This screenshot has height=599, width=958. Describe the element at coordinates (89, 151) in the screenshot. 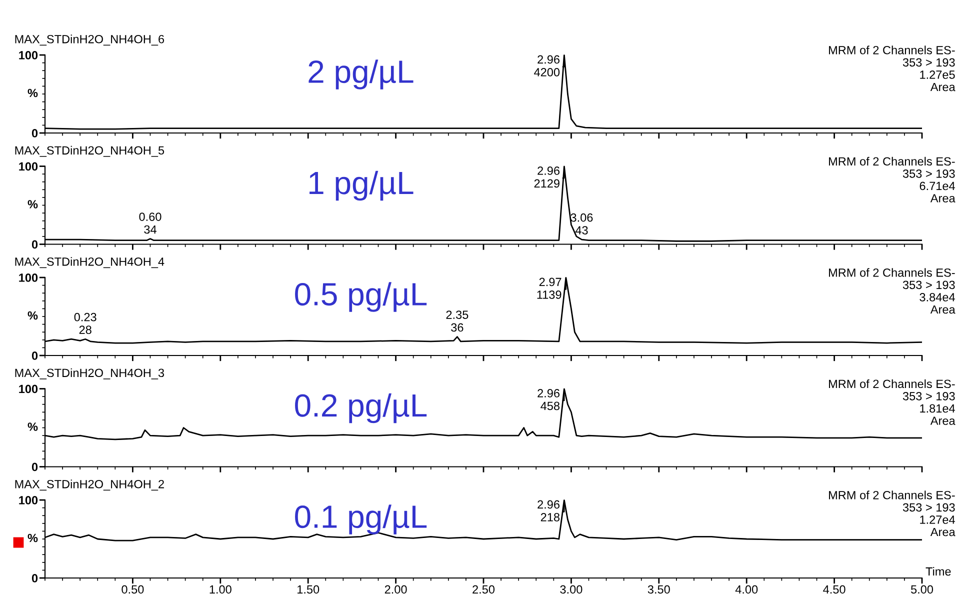

I see `chart-title: MAX_STDinH2O_NH4OH_5` at that location.